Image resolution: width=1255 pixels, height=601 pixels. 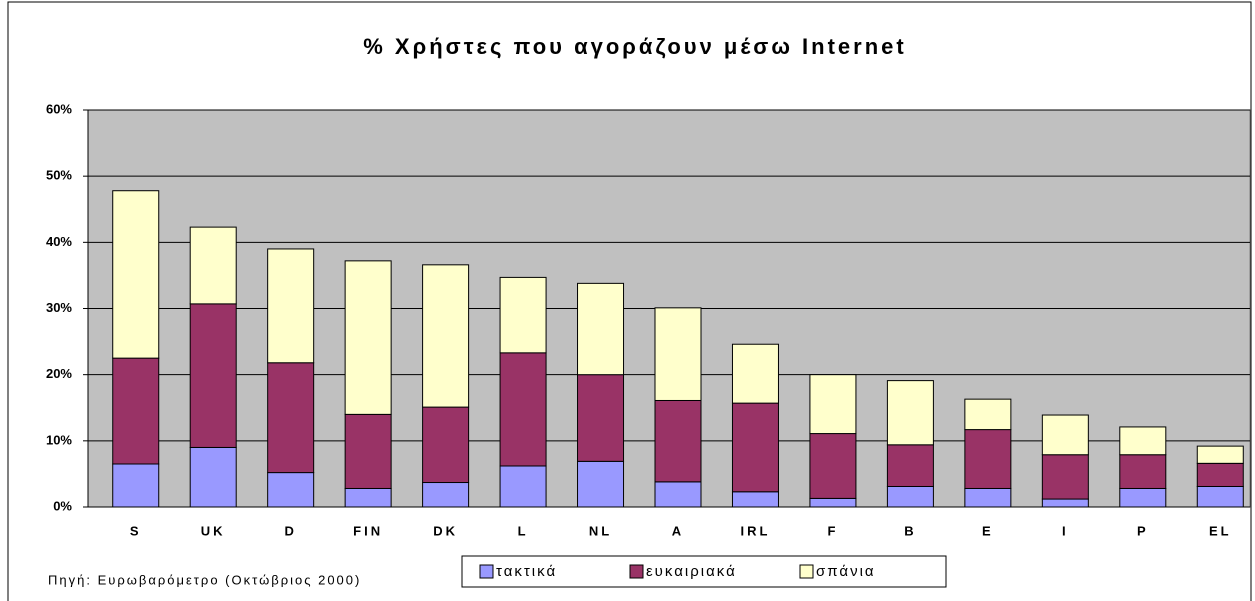 I want to click on x-tick-label: FIN, so click(x=368, y=530).